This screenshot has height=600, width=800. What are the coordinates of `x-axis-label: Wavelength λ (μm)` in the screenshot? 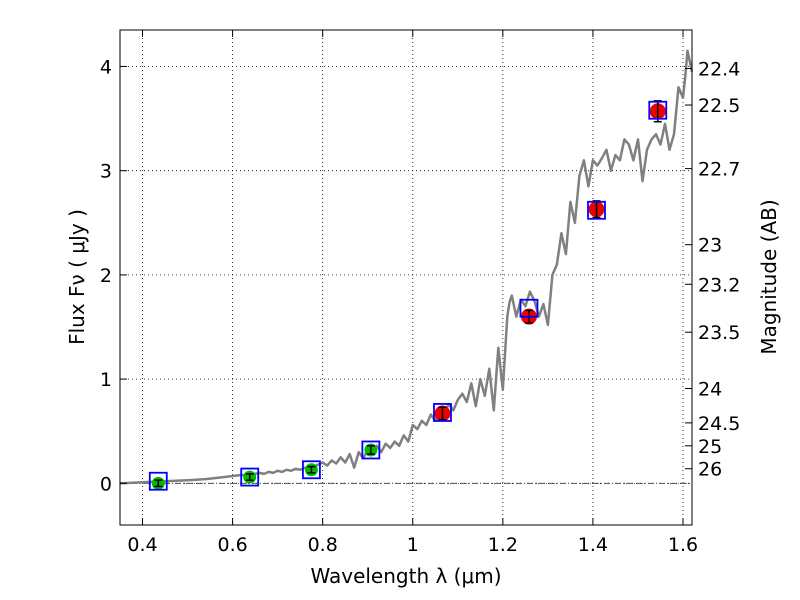 It's located at (405, 576).